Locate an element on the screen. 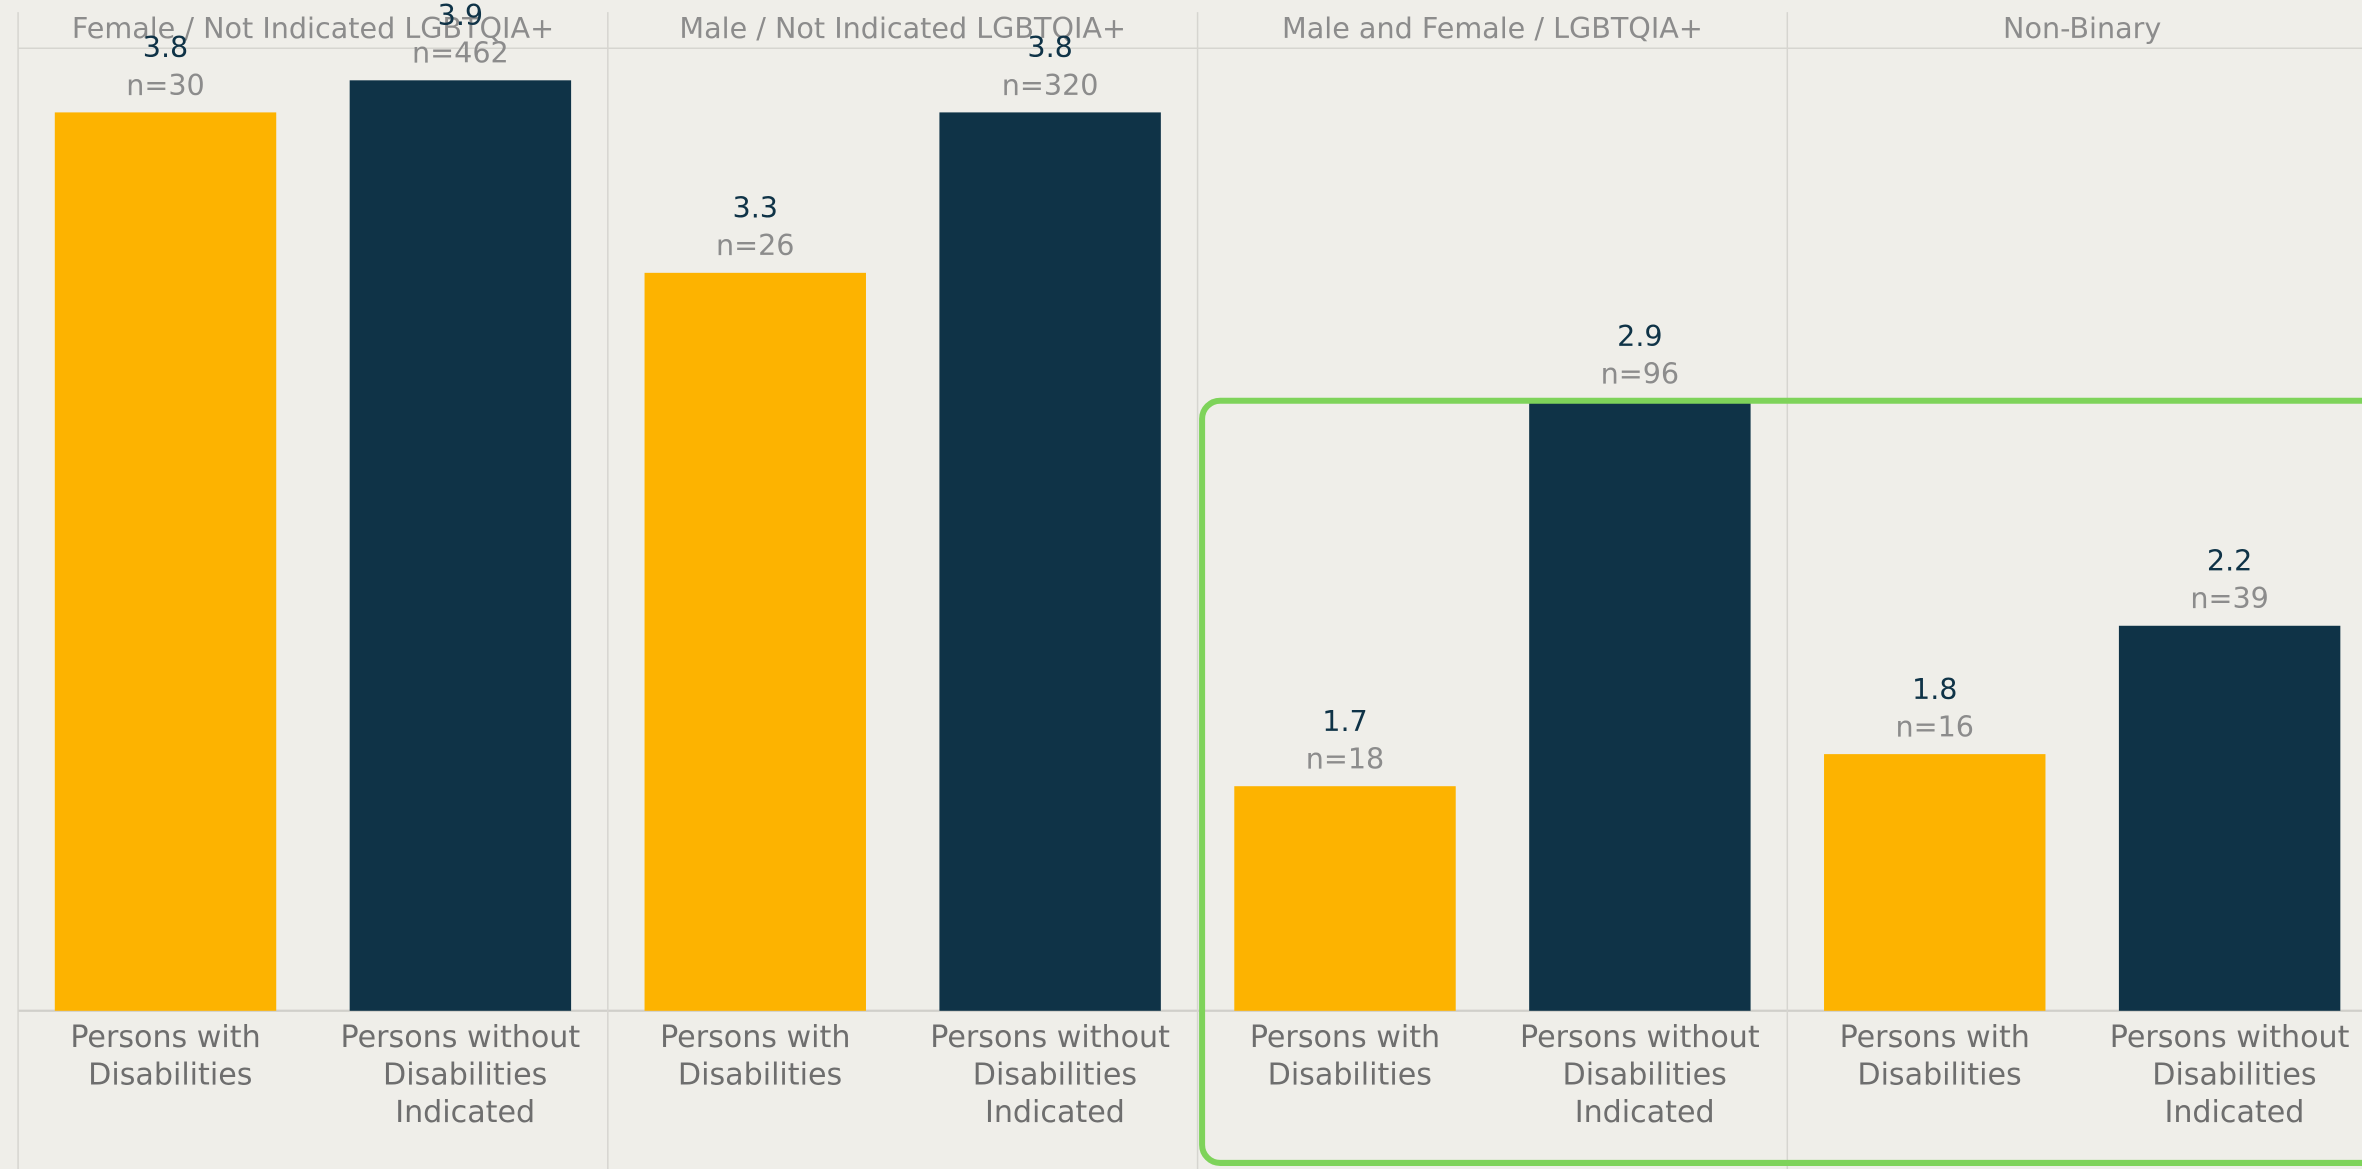 The height and width of the screenshot is (1169, 2362). n-label: n=320 is located at coordinates (1050, 85).